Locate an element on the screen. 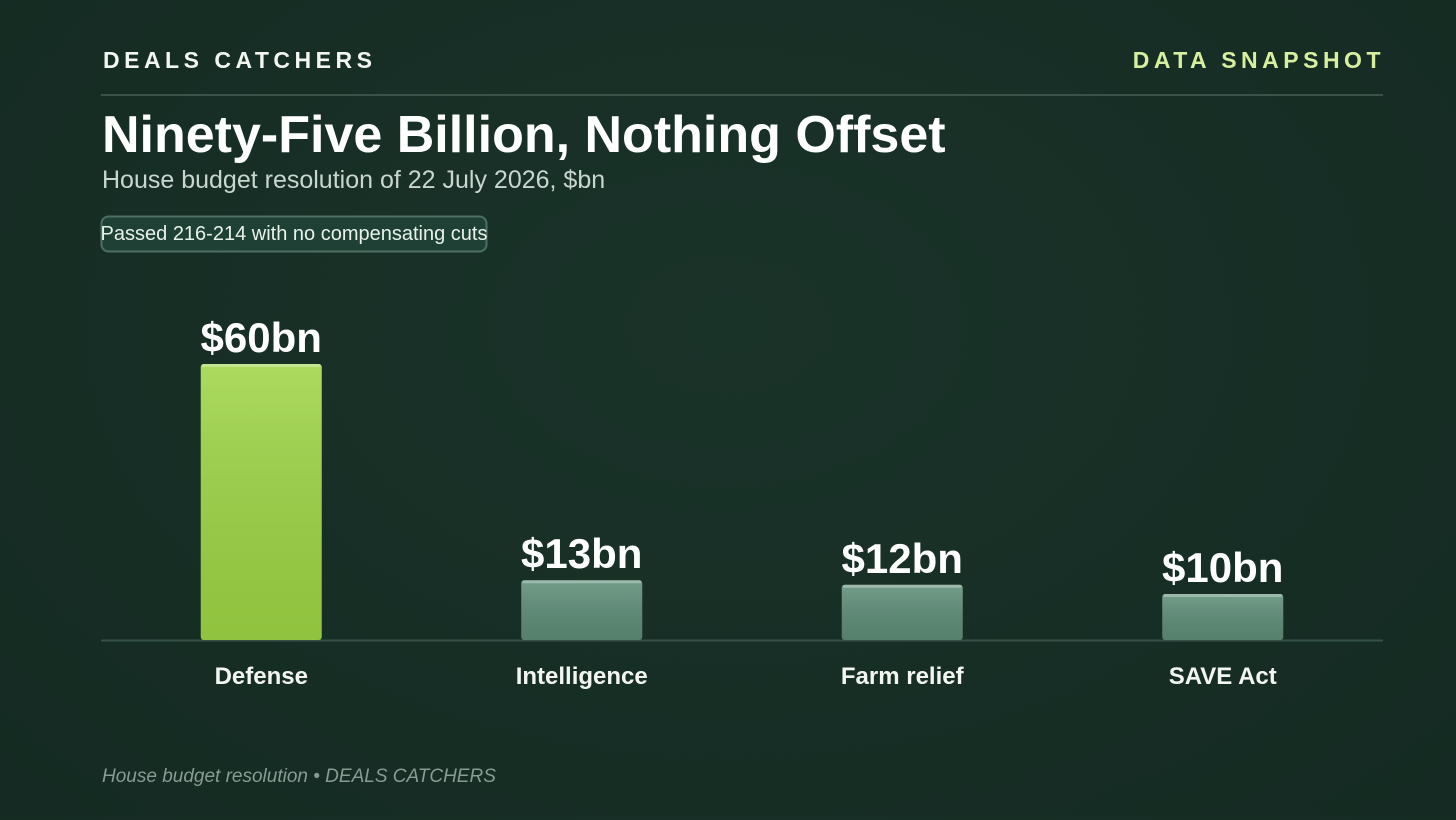  value-label: $12bn is located at coordinates (902, 558).